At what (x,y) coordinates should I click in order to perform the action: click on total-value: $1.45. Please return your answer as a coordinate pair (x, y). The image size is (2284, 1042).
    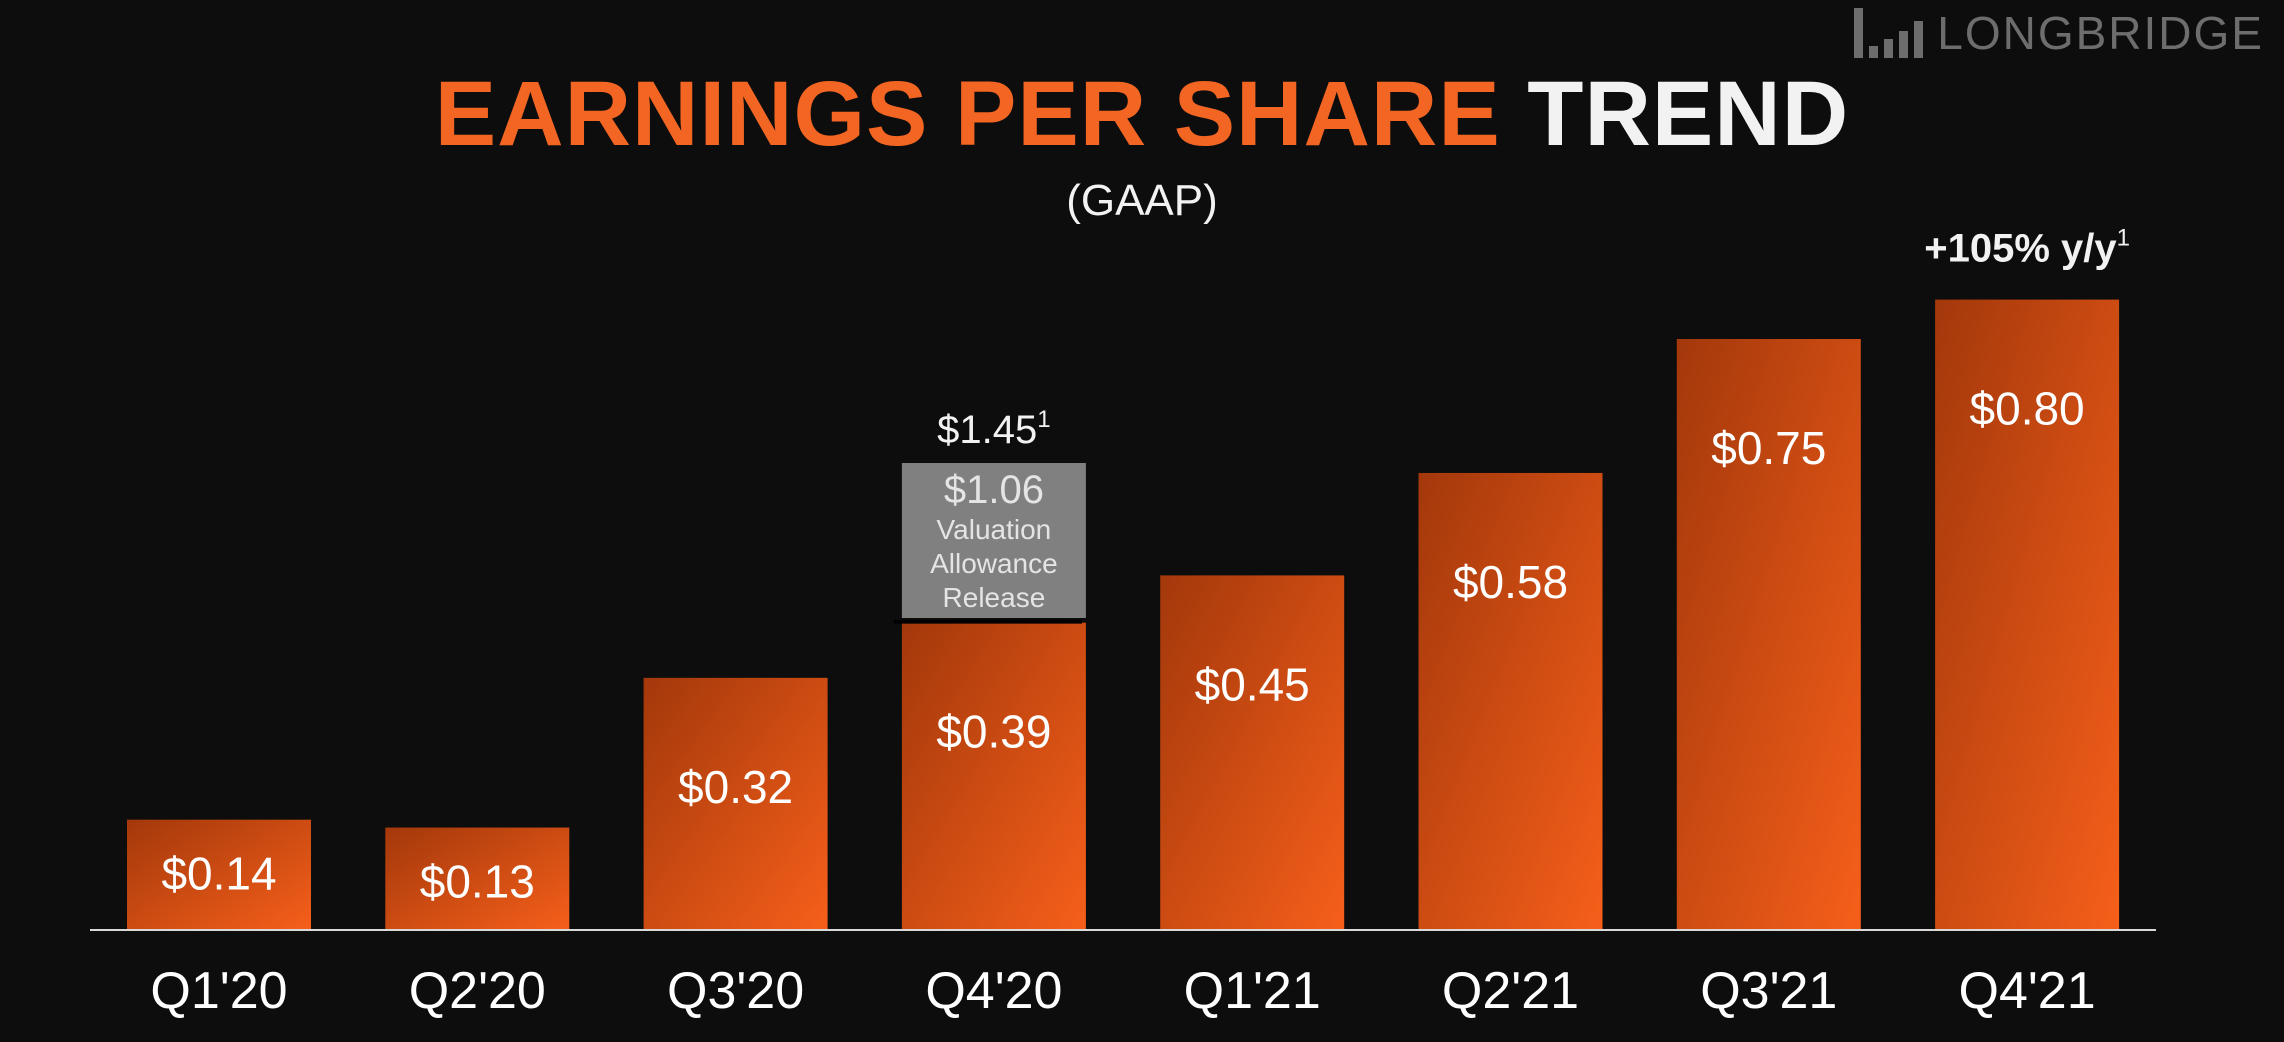
    Looking at the image, I should click on (987, 430).